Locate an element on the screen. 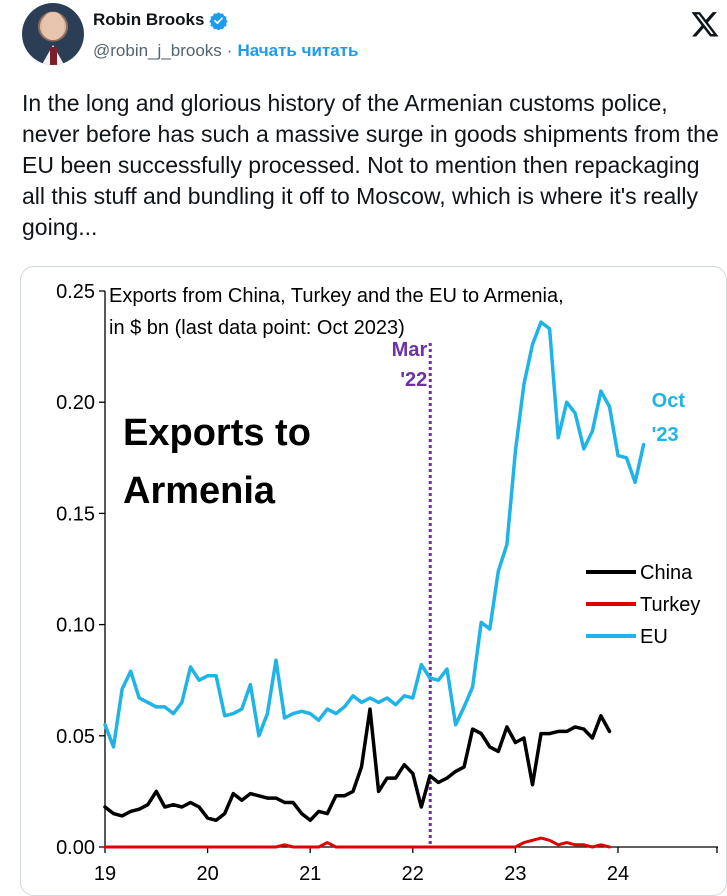  legend-label-turkey: Turkey is located at coordinates (670, 605).